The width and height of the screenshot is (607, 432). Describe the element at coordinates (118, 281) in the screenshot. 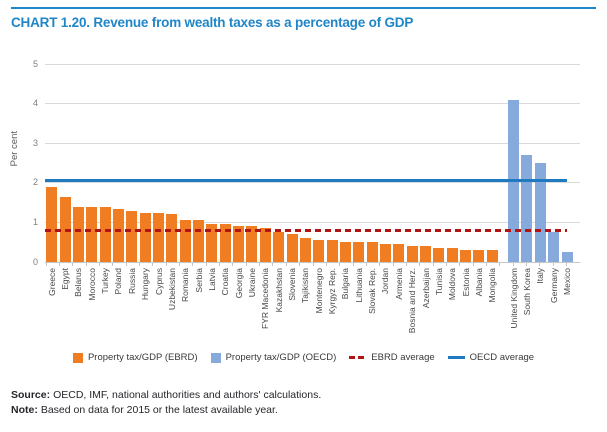

I see `x-label-poland: Poland` at that location.